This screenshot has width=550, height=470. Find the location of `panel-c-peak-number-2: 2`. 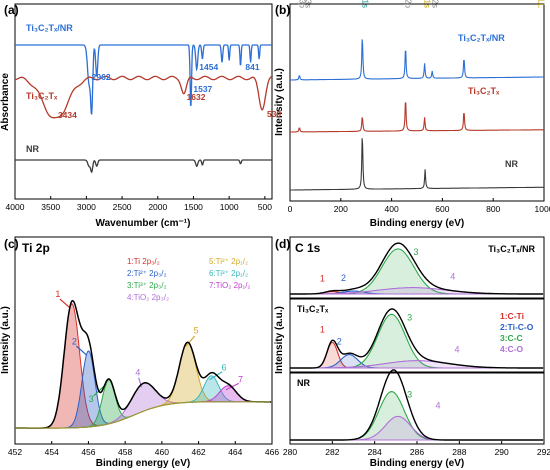

panel-c-peak-number-2: 2 is located at coordinates (74, 341).